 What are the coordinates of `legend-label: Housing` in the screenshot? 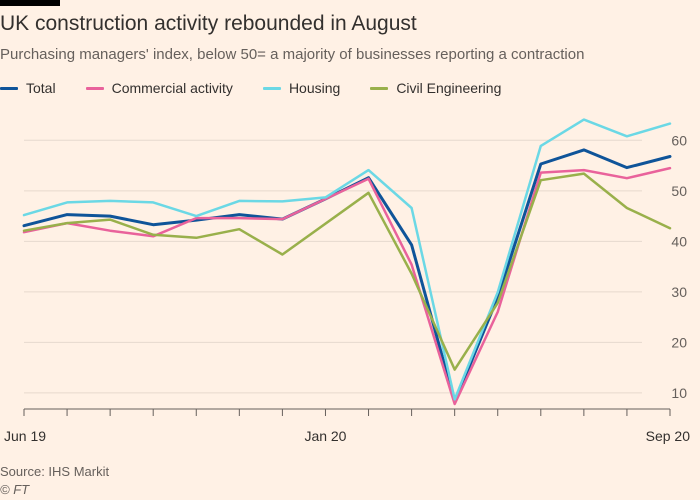 It's located at (314, 88).